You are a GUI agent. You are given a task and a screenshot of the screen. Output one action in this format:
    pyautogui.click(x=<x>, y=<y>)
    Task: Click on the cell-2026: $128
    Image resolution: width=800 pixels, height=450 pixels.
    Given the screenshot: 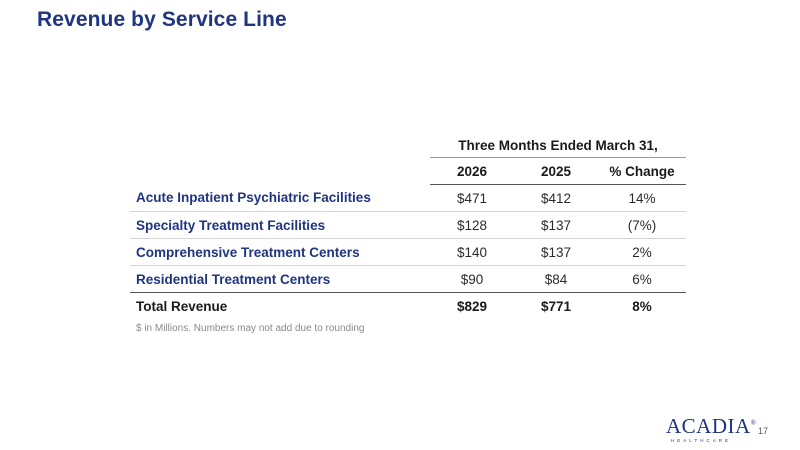 What is the action you would take?
    pyautogui.click(x=472, y=225)
    